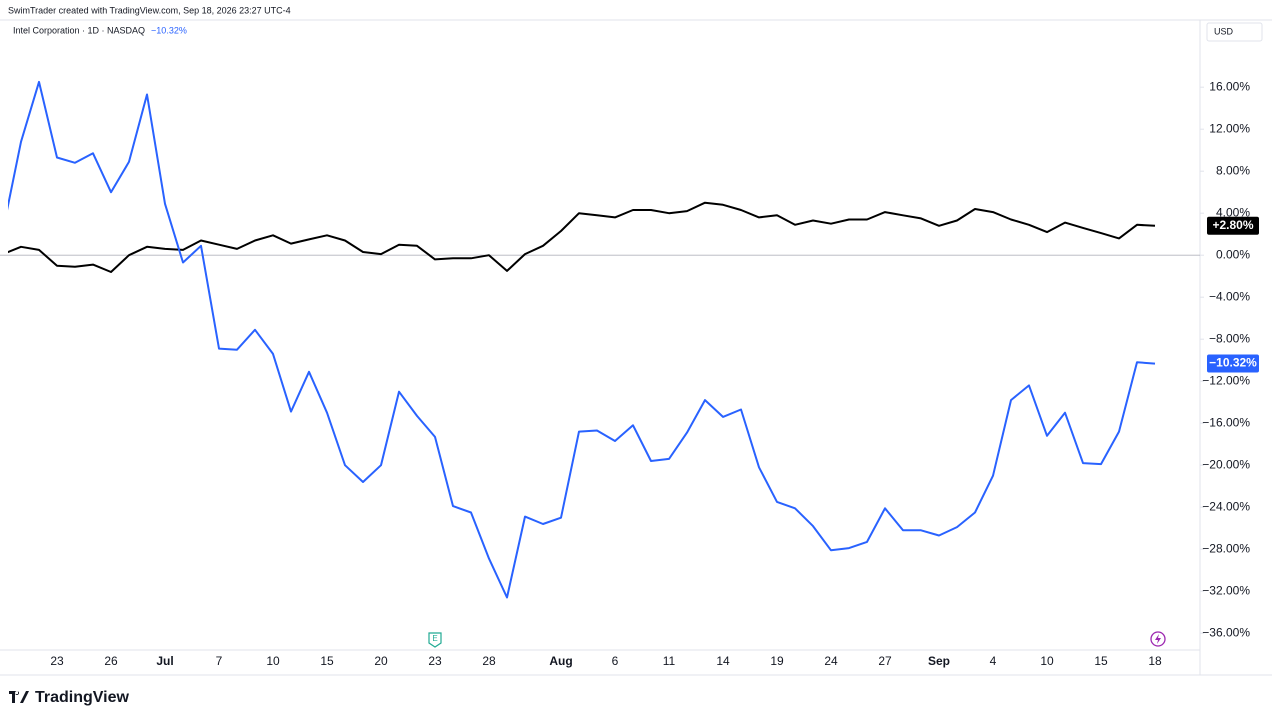  What do you see at coordinates (1226, 422) in the screenshot?
I see `y-tick-label: −16.00%` at bounding box center [1226, 422].